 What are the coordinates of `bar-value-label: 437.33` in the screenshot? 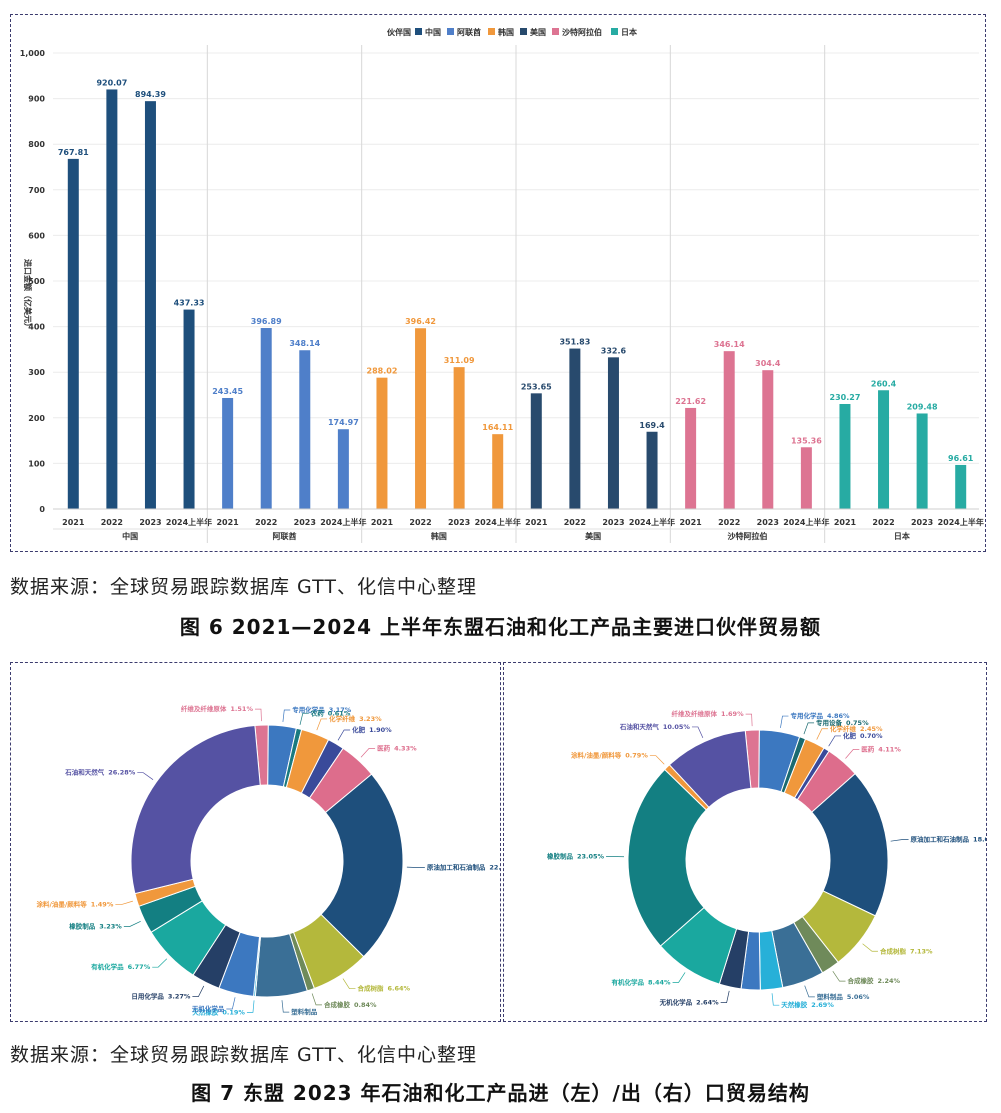 It's located at (189, 303).